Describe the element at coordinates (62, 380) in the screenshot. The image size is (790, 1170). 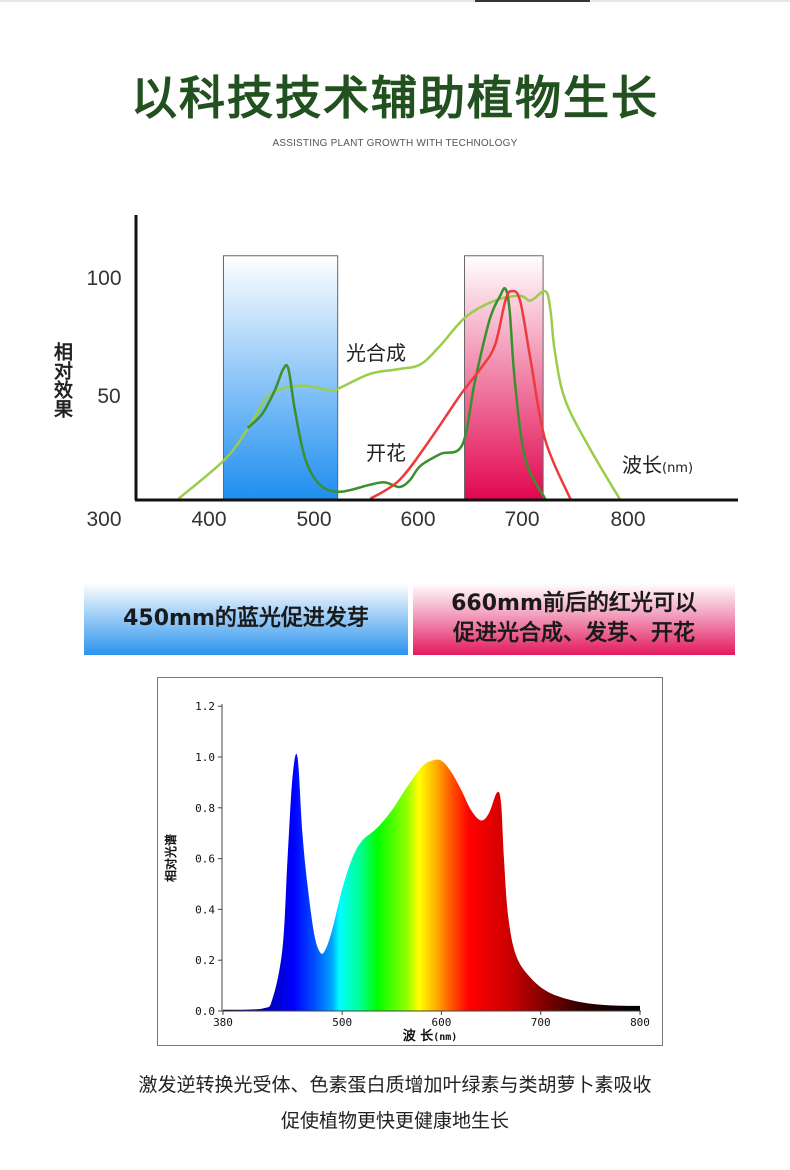
I see `y-axis-title: 相对效果` at that location.